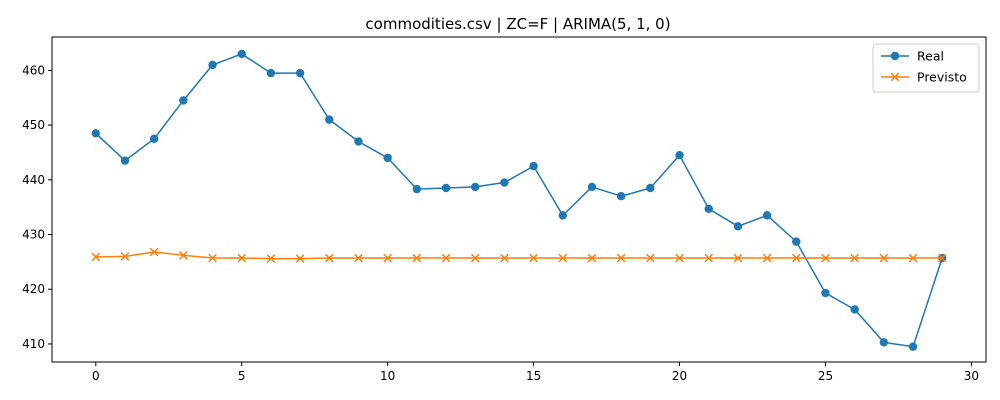  What do you see at coordinates (942, 77) in the screenshot?
I see `legend-label: Previsto` at bounding box center [942, 77].